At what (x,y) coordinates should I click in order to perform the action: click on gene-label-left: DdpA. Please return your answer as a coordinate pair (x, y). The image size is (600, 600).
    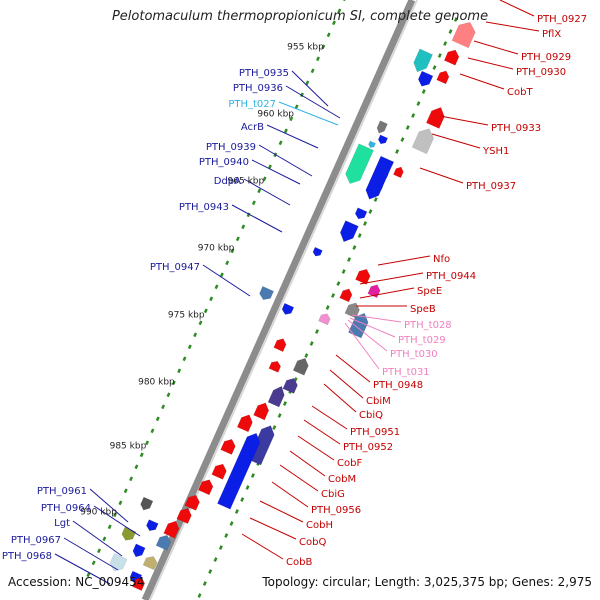
    Looking at the image, I should click on (227, 181).